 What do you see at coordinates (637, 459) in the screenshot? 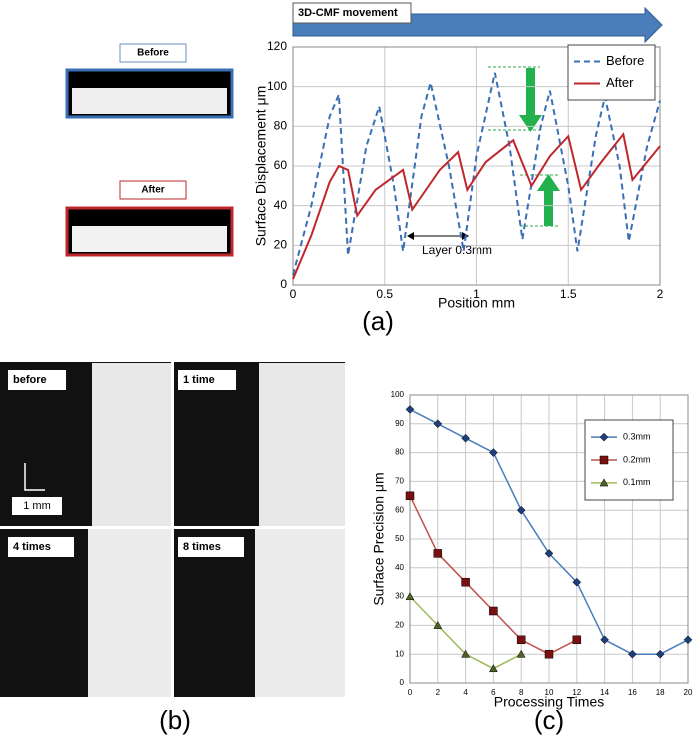
I see `legend-label: 0.2mm` at bounding box center [637, 459].